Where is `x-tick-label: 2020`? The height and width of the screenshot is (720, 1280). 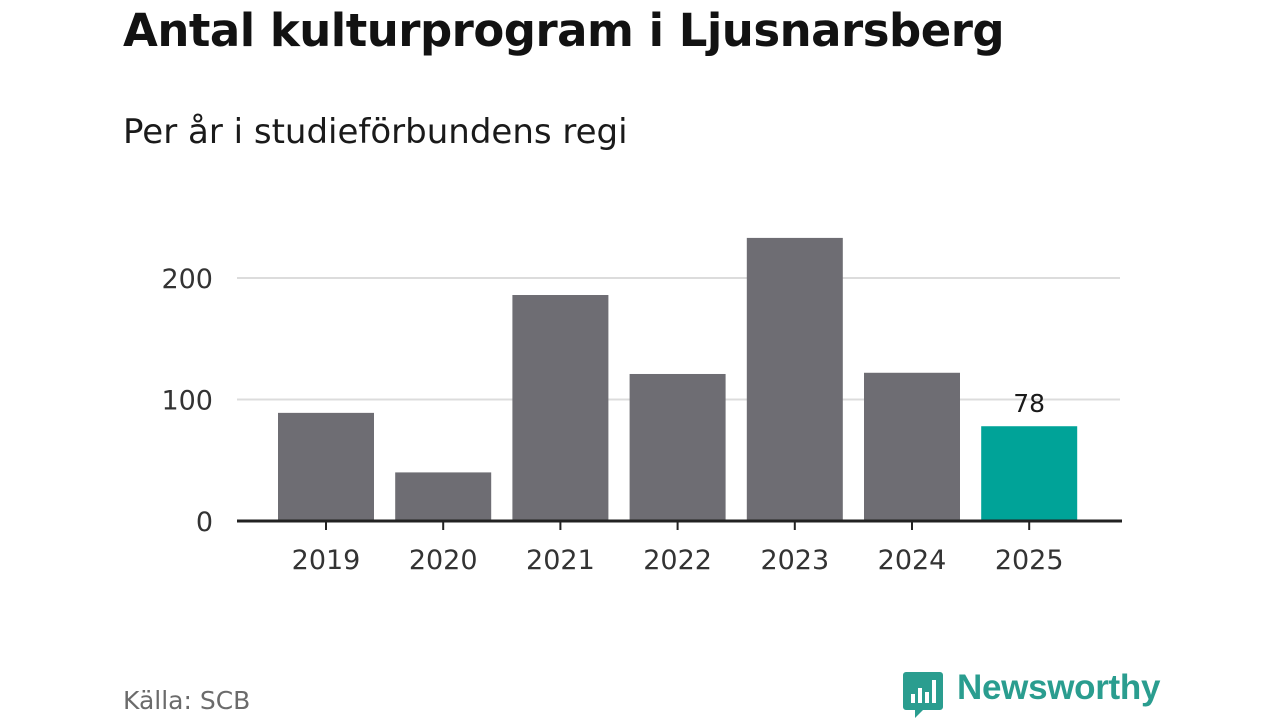
x-tick-label: 2020 is located at coordinates (443, 560).